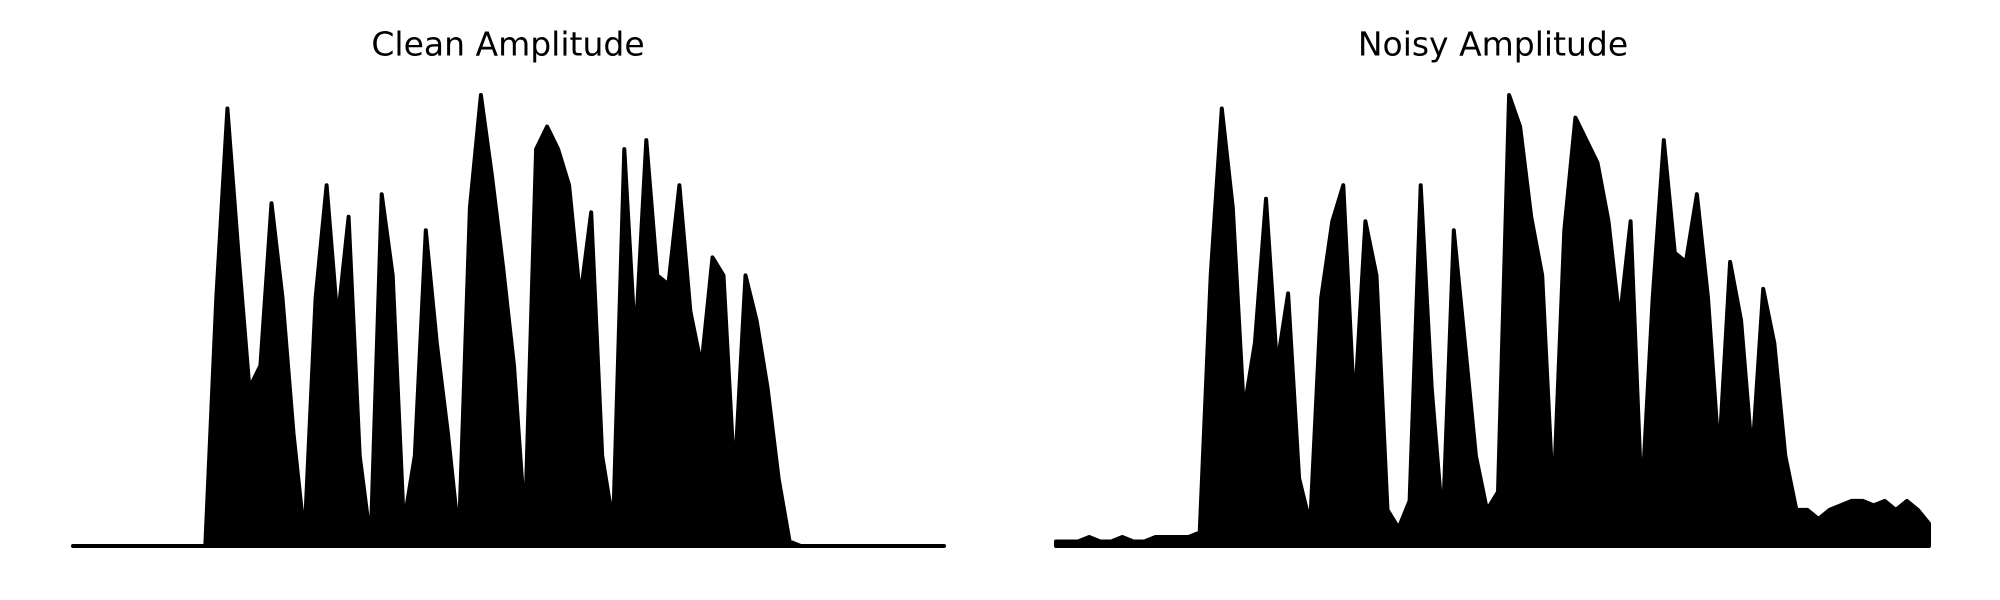  Describe the element at coordinates (1493, 44) in the screenshot. I see `chart-title: Noisy Amplitude` at that location.